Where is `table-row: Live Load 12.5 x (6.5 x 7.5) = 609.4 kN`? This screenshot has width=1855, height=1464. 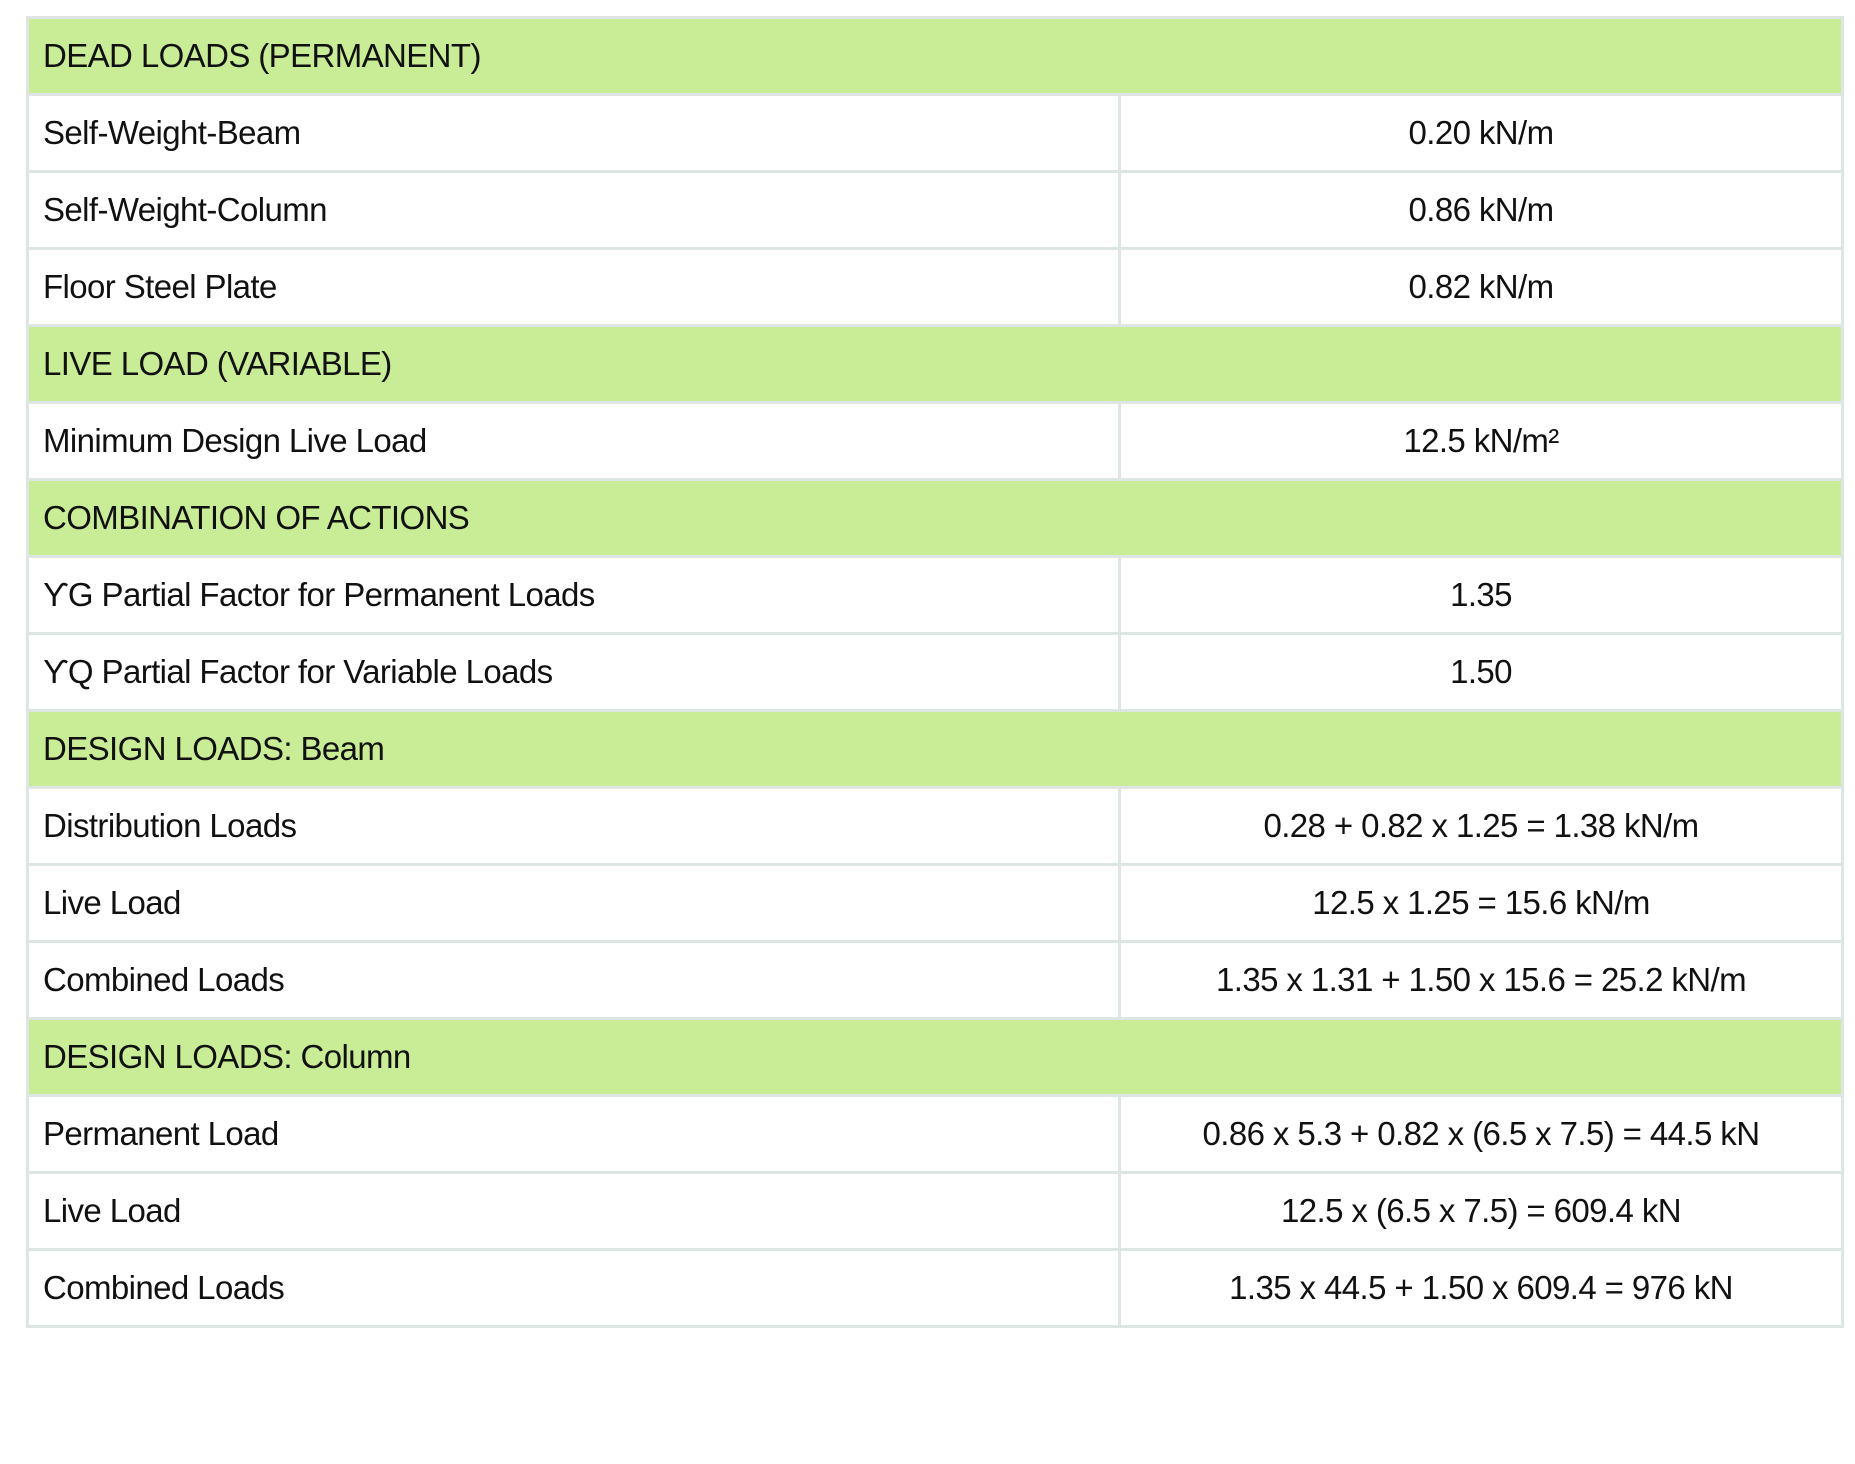 table-row: Live Load 12.5 x (6.5 x 7.5) = 609.4 kN is located at coordinates (935, 1211).